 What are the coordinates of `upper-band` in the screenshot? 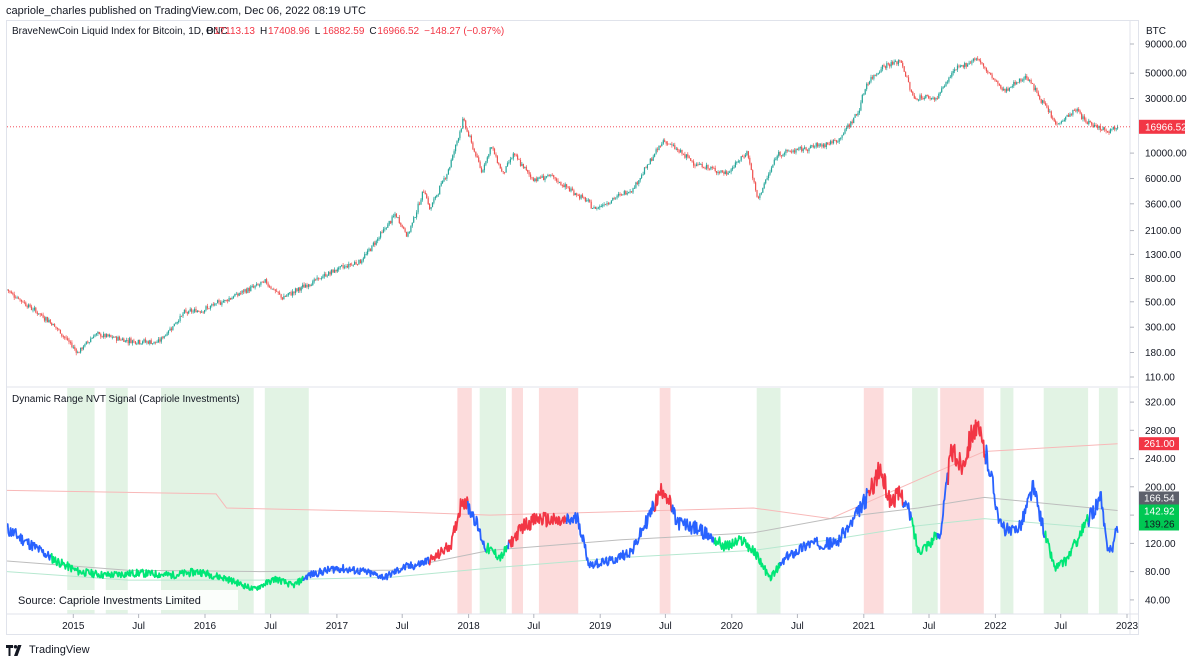 It's located at (562, 481).